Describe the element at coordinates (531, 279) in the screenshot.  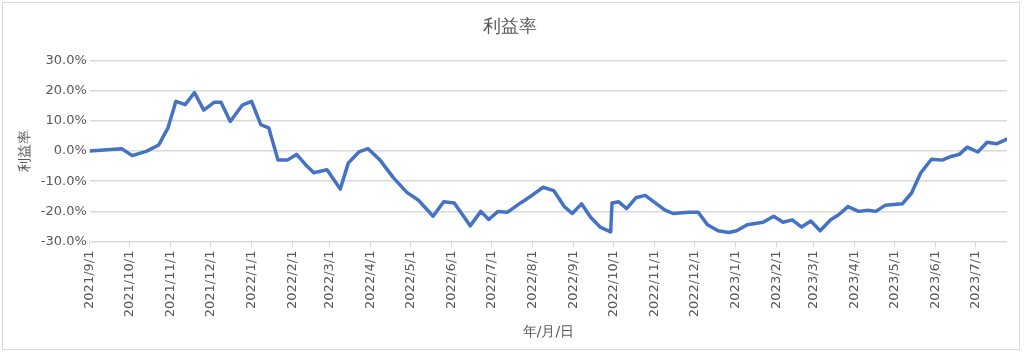
I see `x-tick-label: 2022/8/1` at that location.